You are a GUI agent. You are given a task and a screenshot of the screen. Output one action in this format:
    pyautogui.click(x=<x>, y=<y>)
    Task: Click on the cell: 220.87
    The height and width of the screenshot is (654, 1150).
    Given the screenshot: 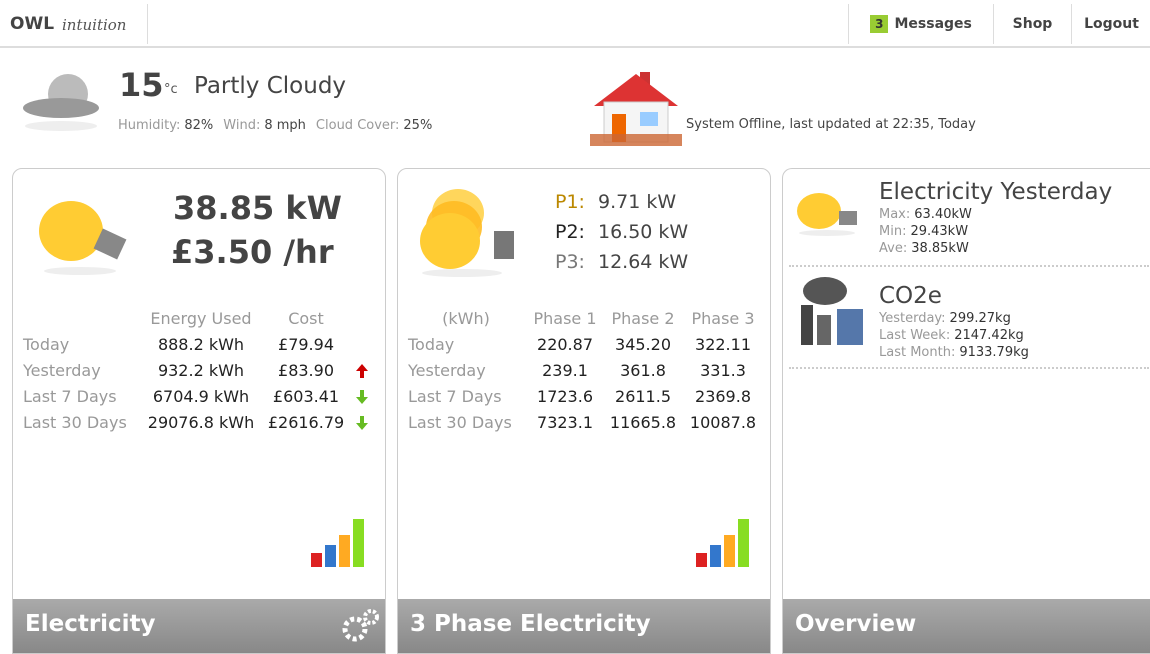 What is the action you would take?
    pyautogui.click(x=565, y=344)
    